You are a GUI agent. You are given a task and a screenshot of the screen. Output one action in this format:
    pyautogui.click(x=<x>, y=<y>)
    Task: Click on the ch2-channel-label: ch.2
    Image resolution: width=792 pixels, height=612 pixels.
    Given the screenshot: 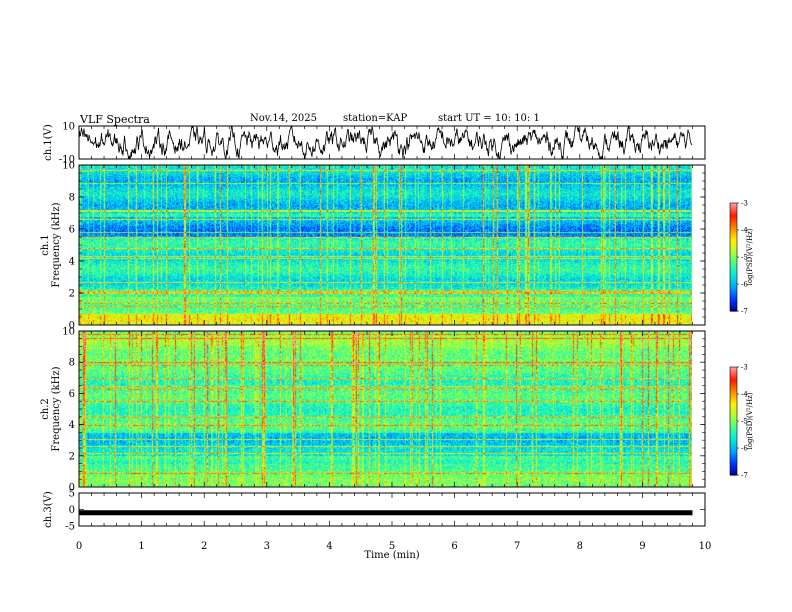 What is the action you would take?
    pyautogui.click(x=45, y=409)
    